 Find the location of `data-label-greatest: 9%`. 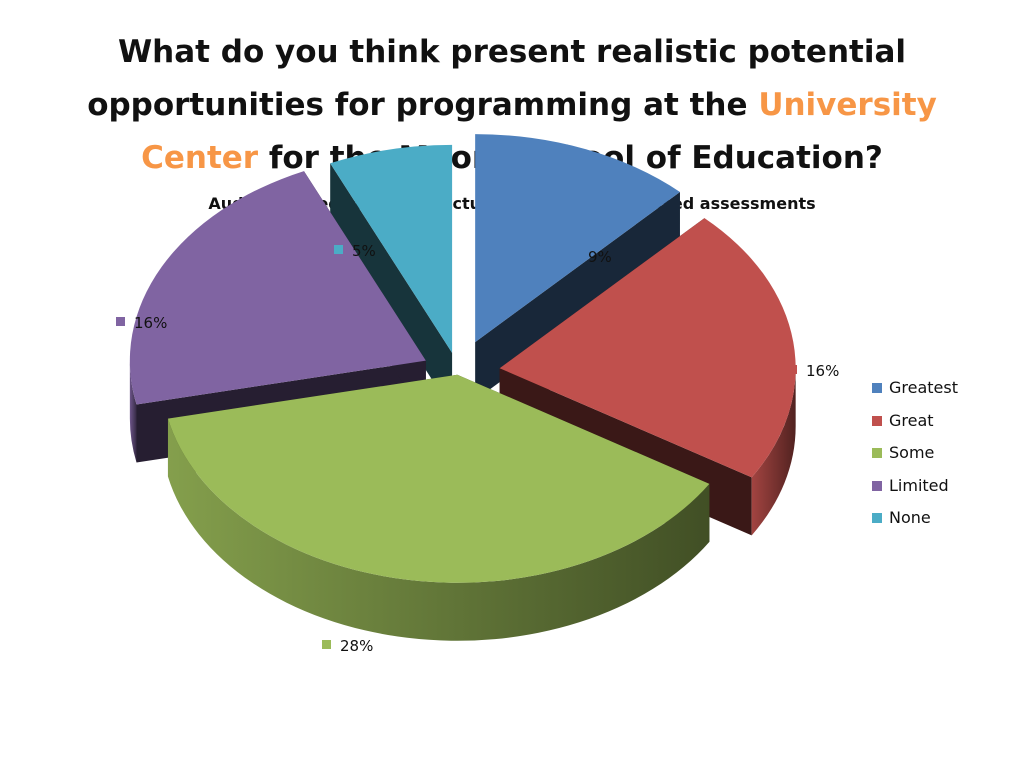

data-label-greatest: 9% is located at coordinates (600, 257).